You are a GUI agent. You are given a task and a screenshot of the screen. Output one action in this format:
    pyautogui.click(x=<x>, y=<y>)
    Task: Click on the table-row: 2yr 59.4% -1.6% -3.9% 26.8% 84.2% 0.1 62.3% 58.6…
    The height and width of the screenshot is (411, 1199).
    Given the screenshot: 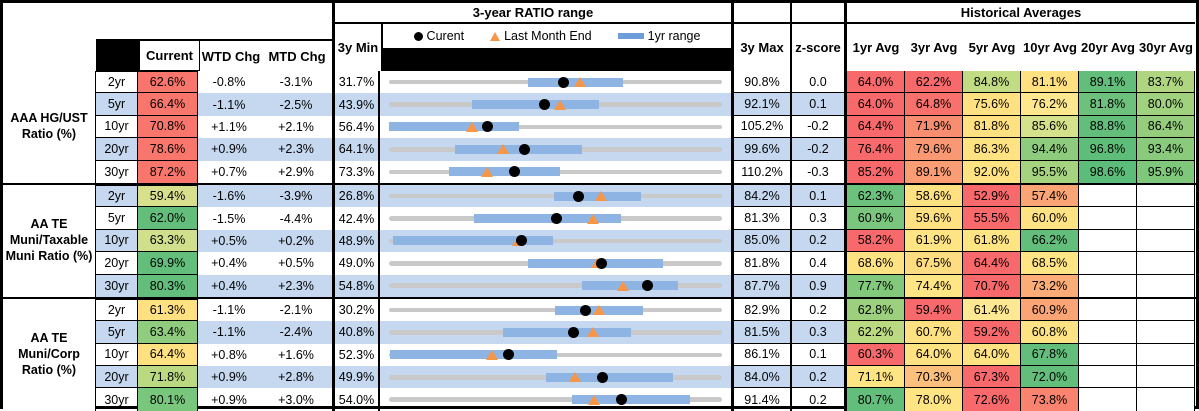 What is the action you would take?
    pyautogui.click(x=646, y=196)
    